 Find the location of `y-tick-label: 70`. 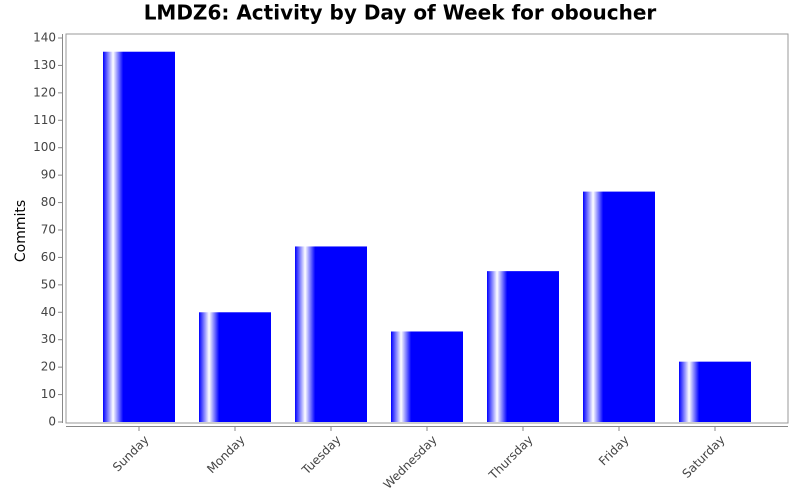

y-tick-label: 70 is located at coordinates (48, 230).